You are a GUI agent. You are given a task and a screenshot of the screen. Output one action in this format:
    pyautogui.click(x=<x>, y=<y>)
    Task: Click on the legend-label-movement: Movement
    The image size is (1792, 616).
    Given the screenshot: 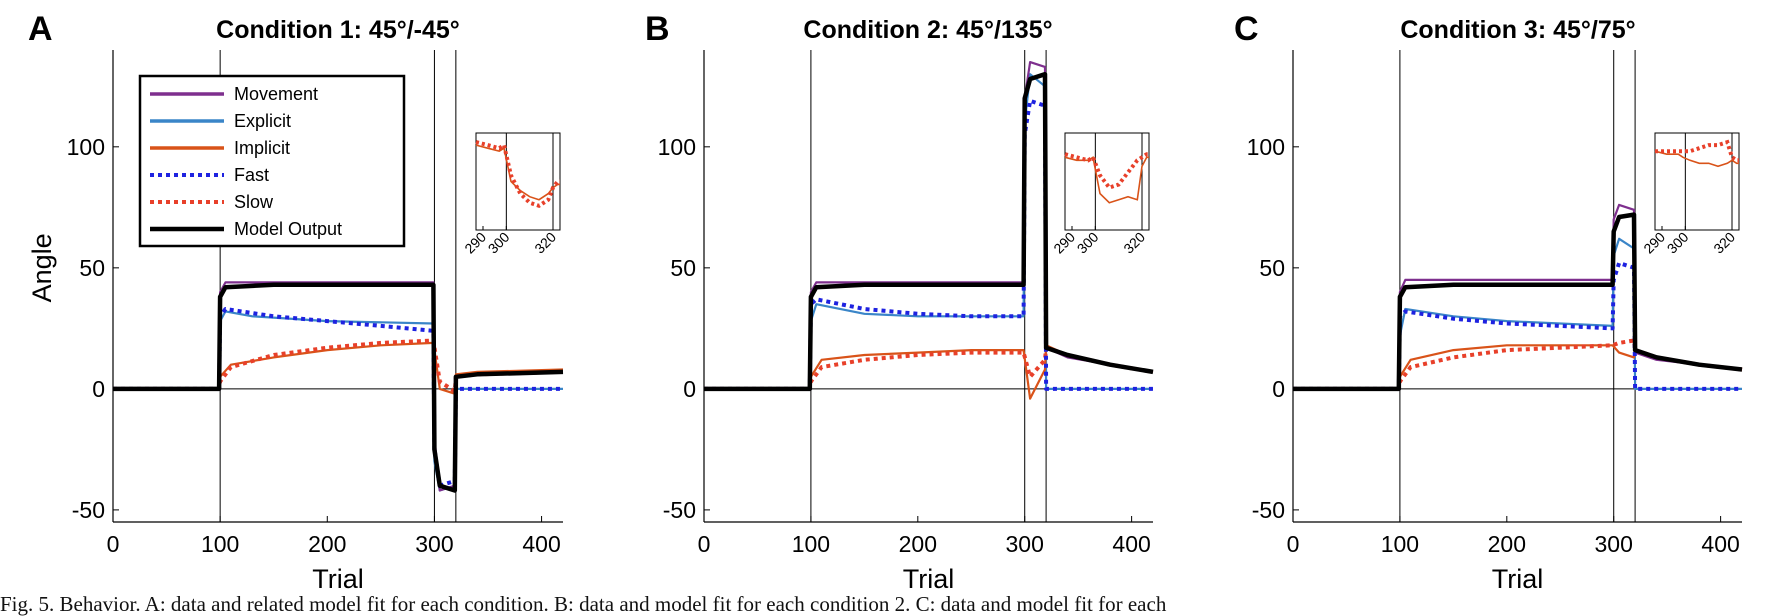 What is the action you would take?
    pyautogui.click(x=276, y=94)
    